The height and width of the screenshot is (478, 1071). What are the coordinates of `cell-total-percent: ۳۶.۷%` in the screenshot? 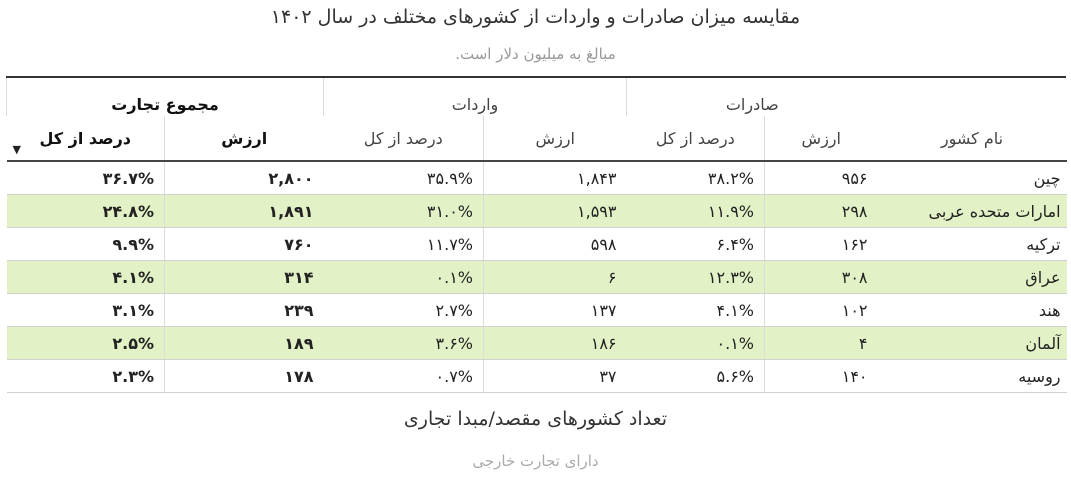 It's located at (85, 178).